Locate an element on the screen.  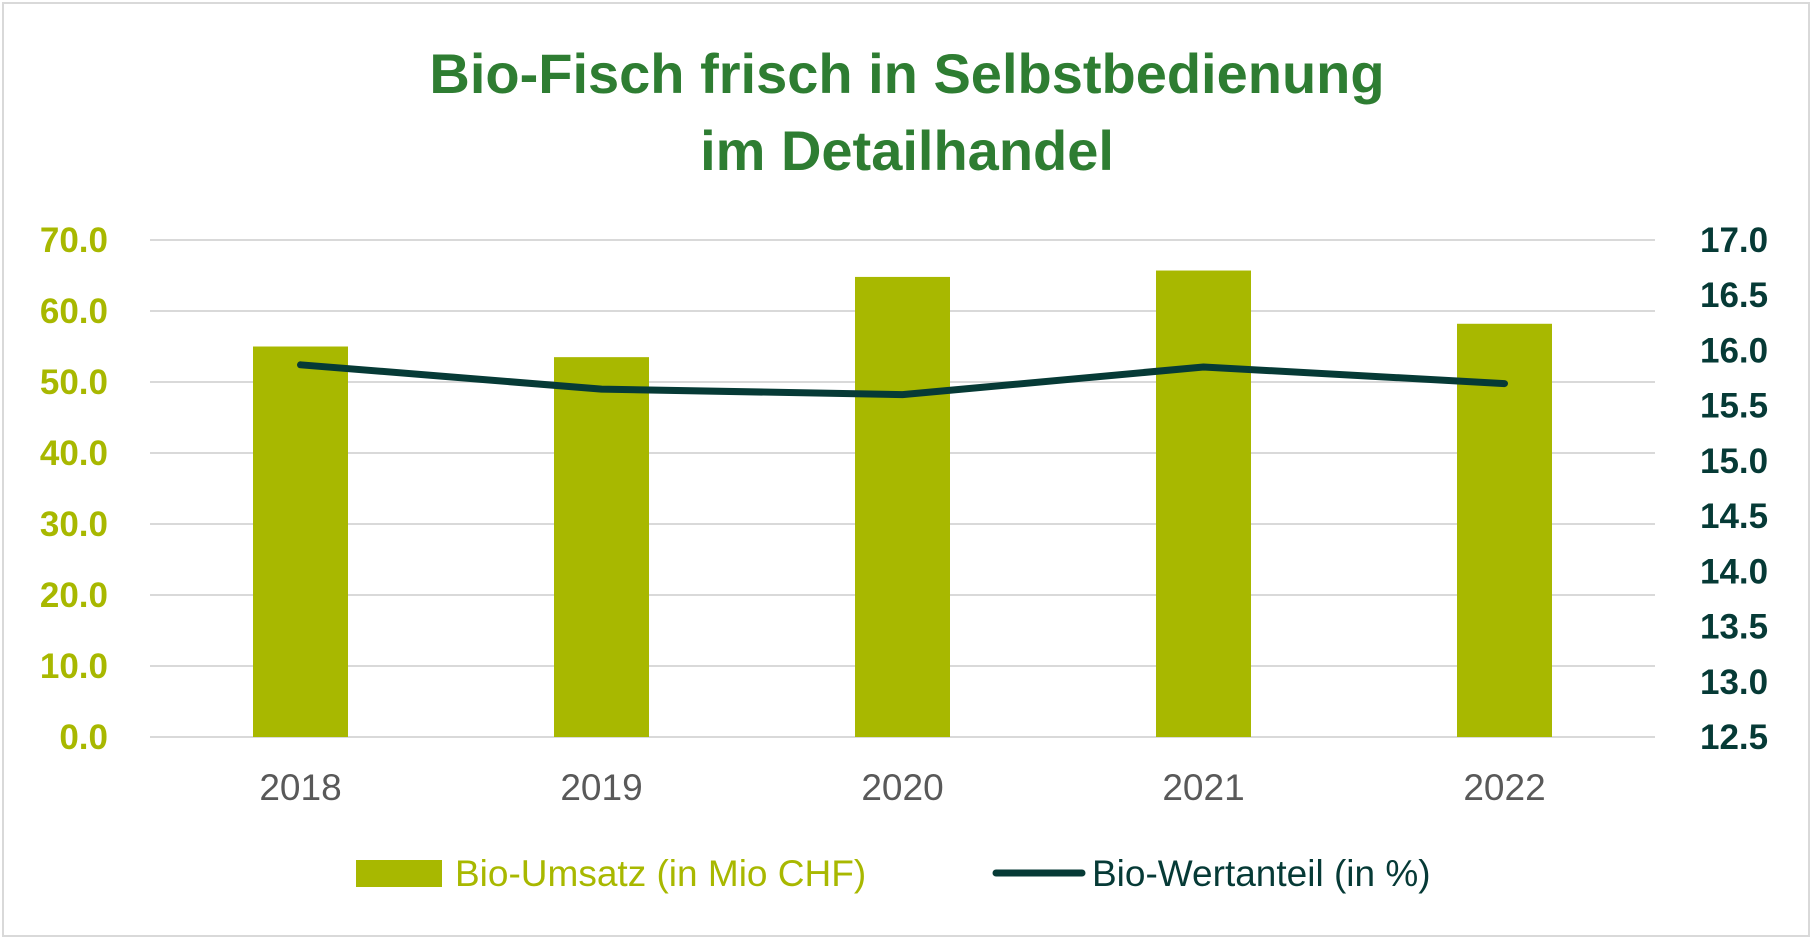
x-tick-label: 2022 is located at coordinates (1504, 787).